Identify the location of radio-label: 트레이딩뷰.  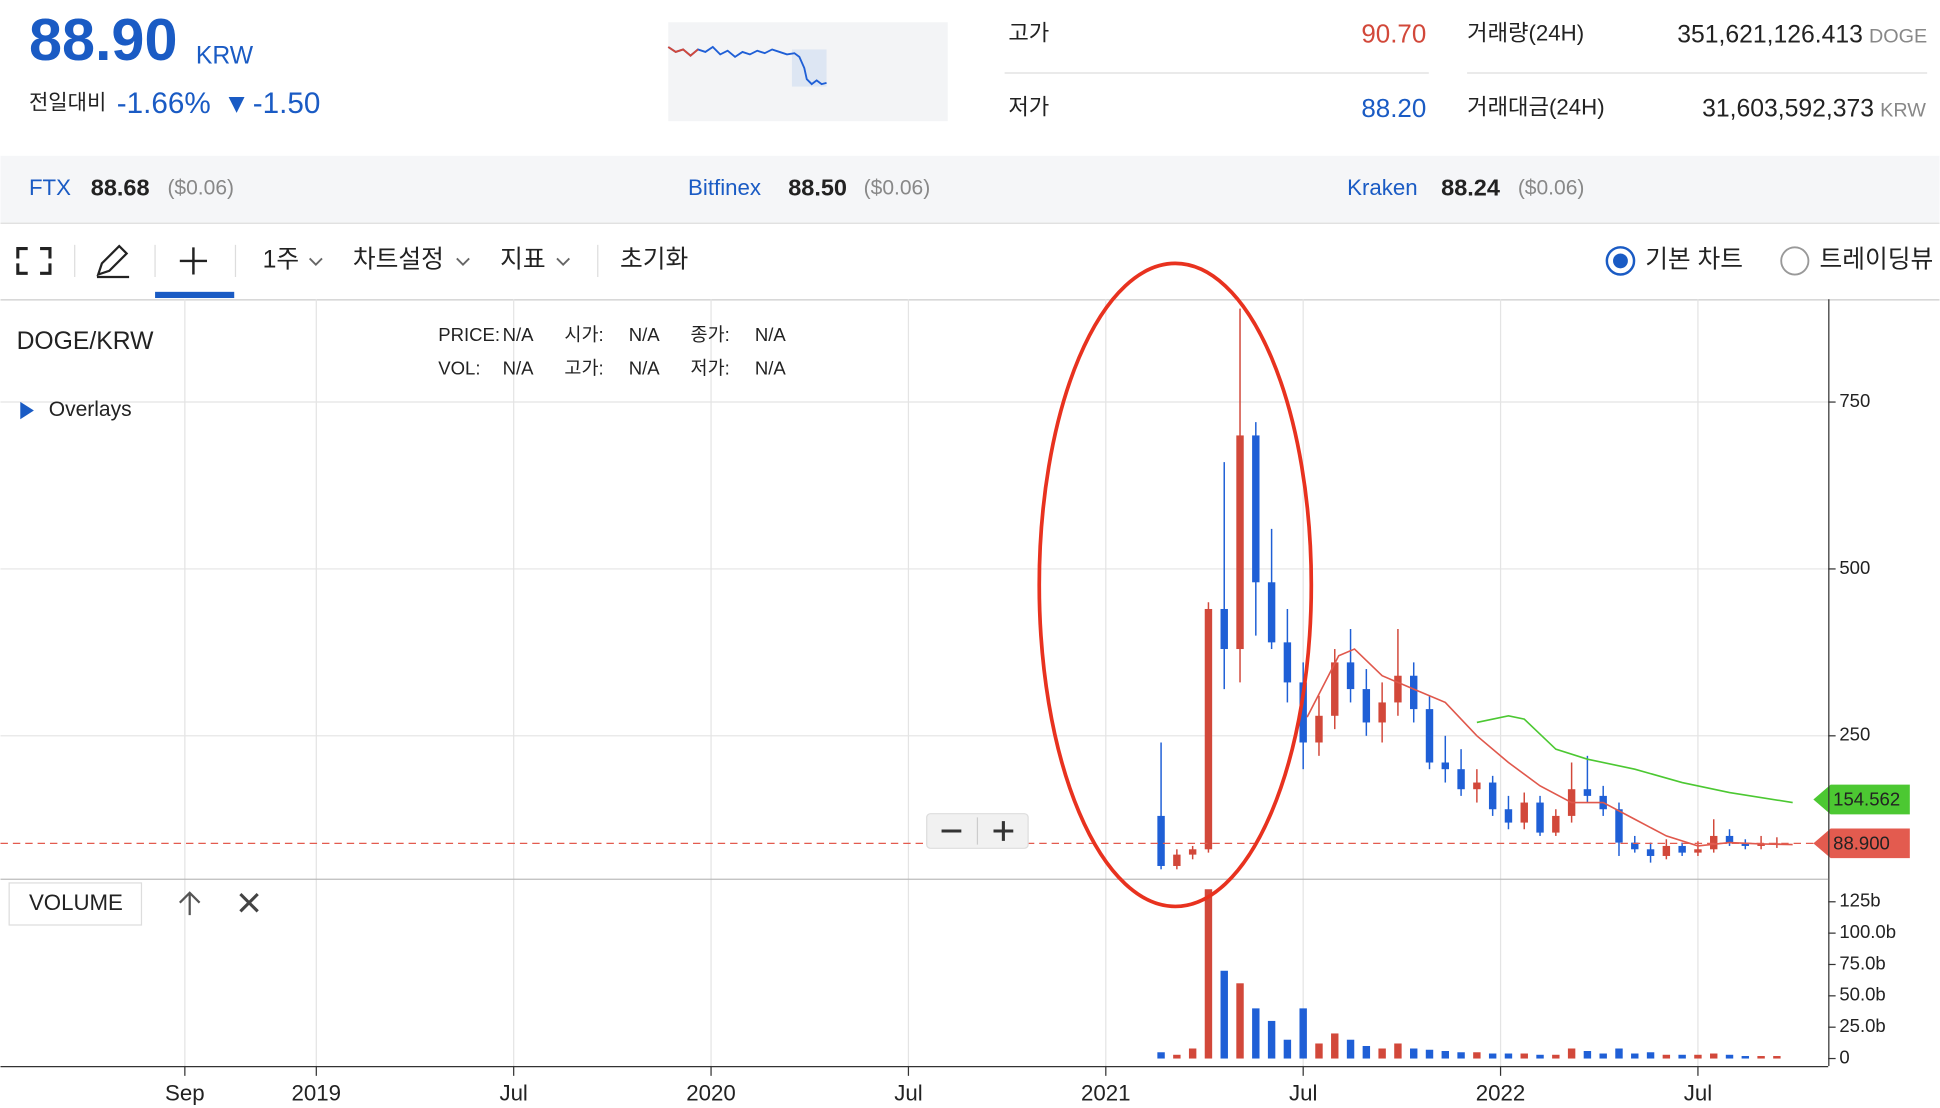
(1877, 259).